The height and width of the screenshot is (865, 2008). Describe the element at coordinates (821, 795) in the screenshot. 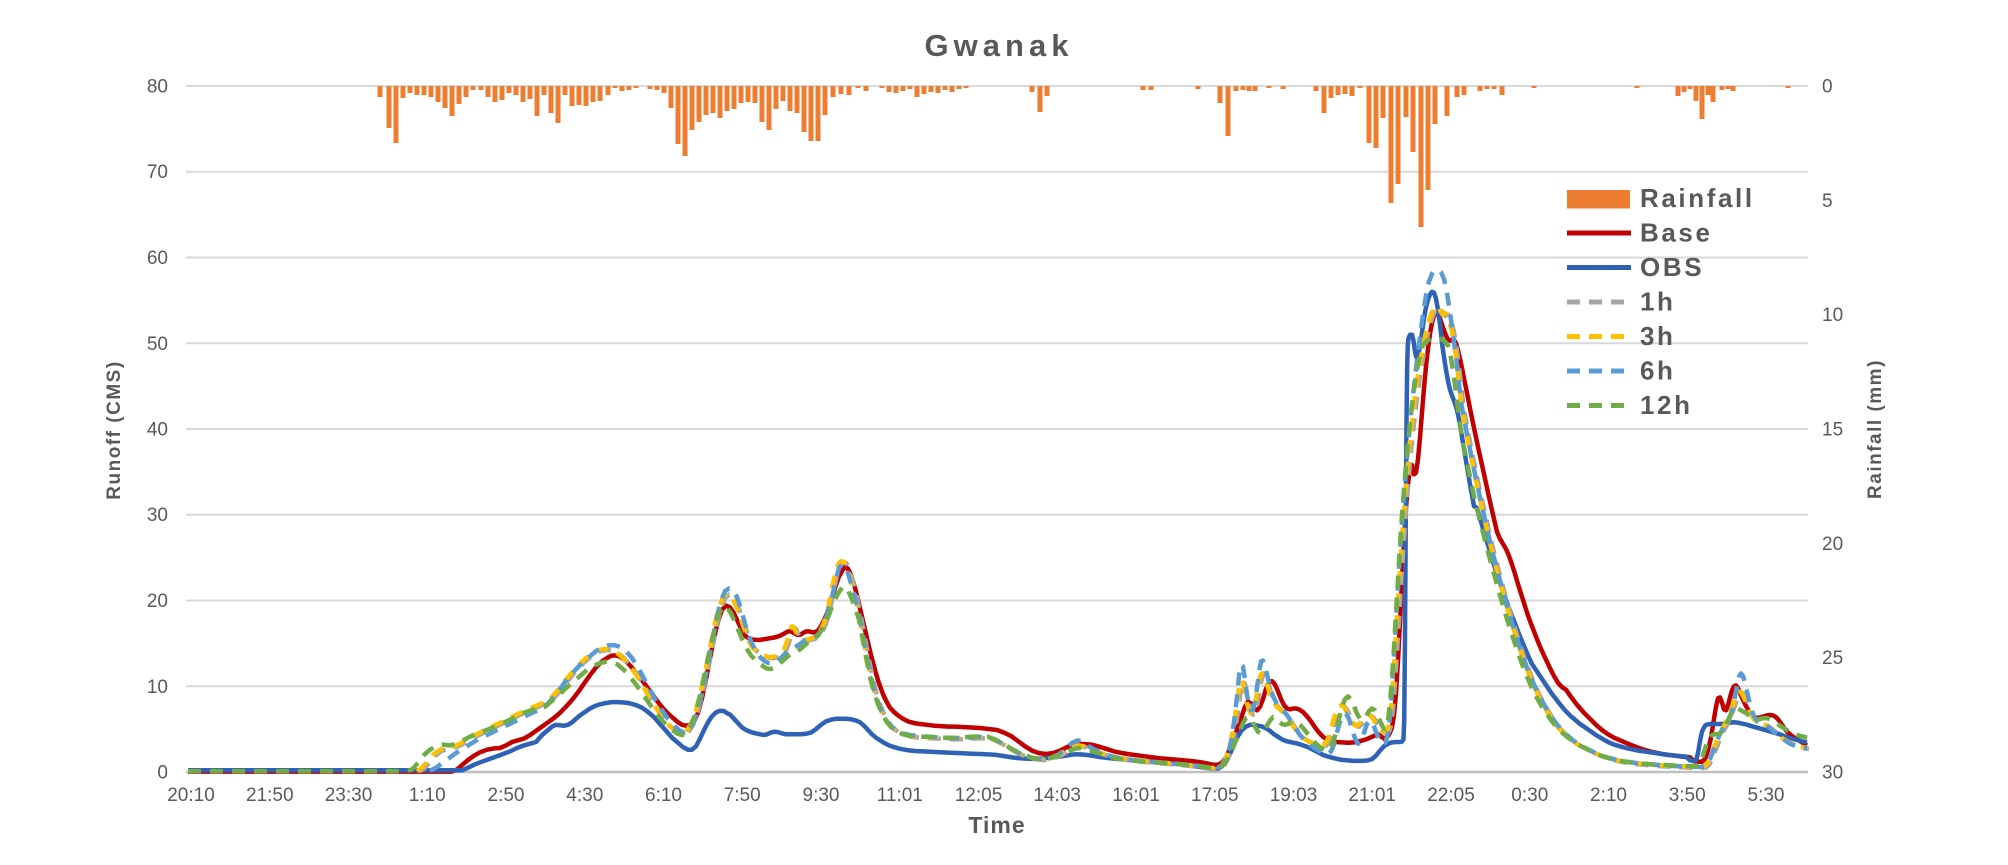

I see `svg-text: 9:30` at that location.